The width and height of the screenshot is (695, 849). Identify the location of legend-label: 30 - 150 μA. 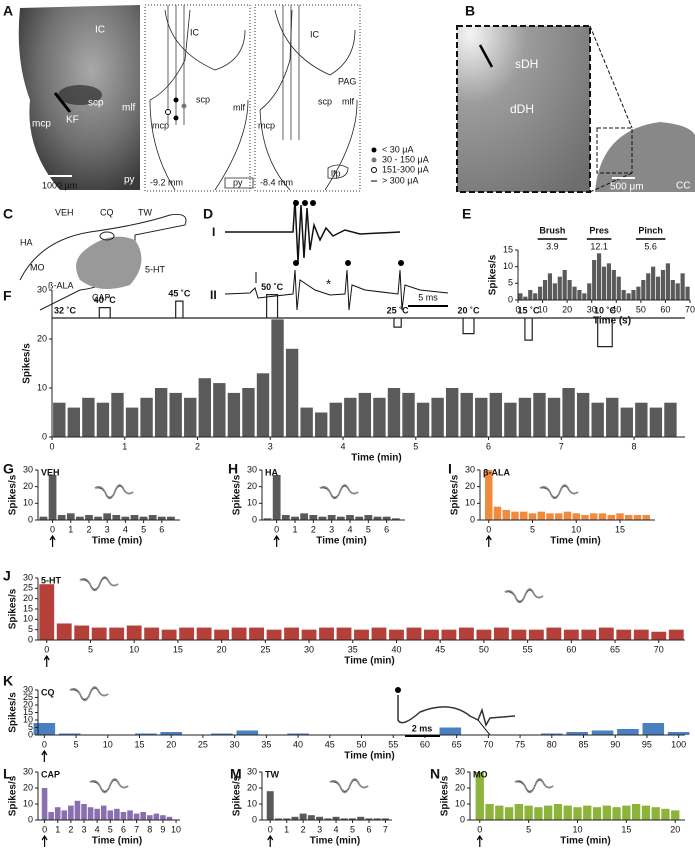
(405, 159).